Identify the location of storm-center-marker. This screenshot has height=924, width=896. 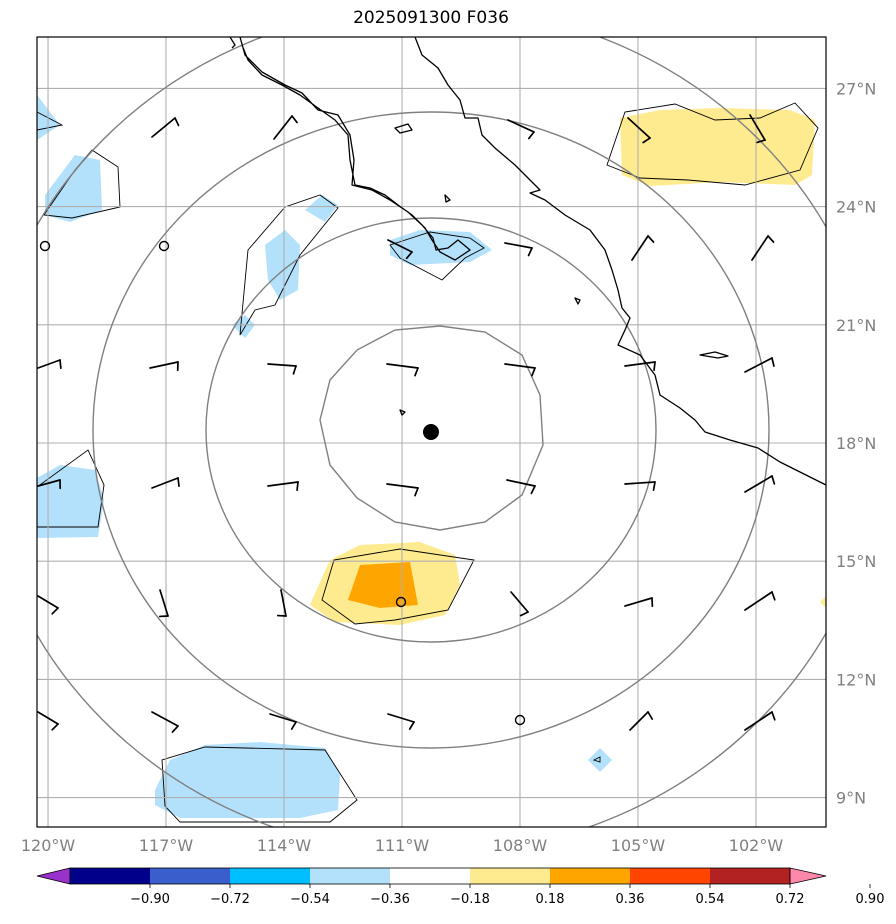
(431, 432).